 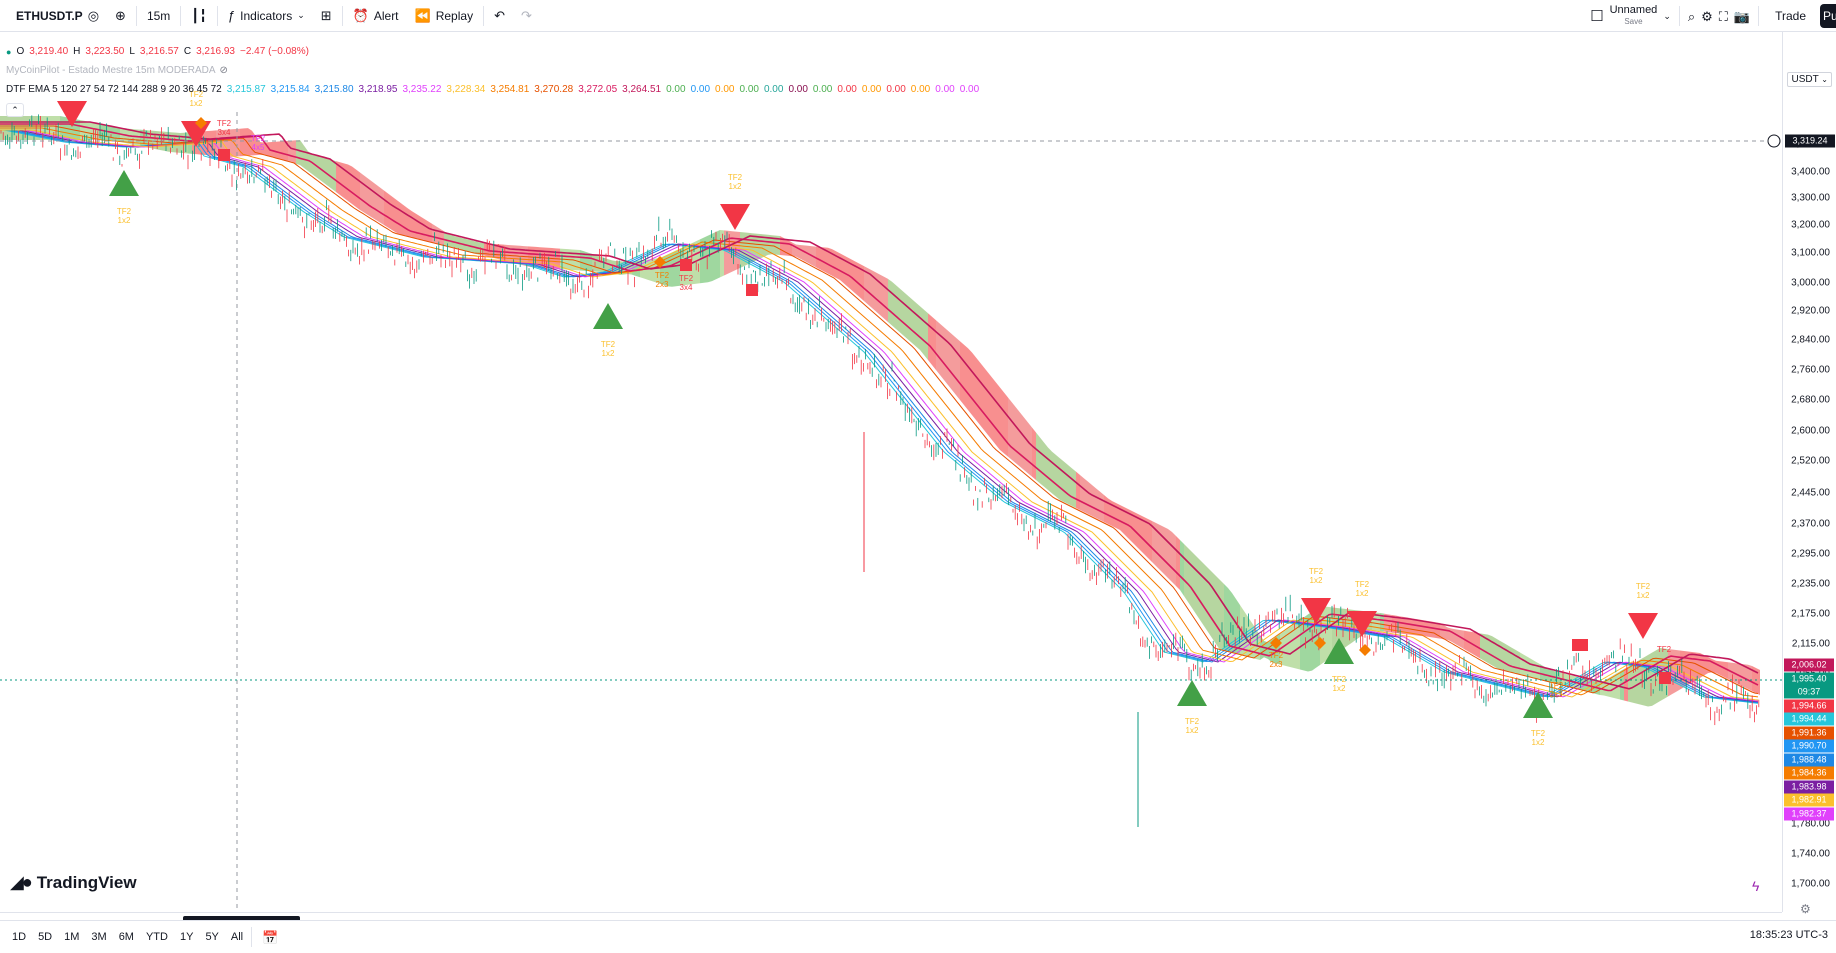 I want to click on collapse-legend-button: ⌃, so click(x=15, y=110).